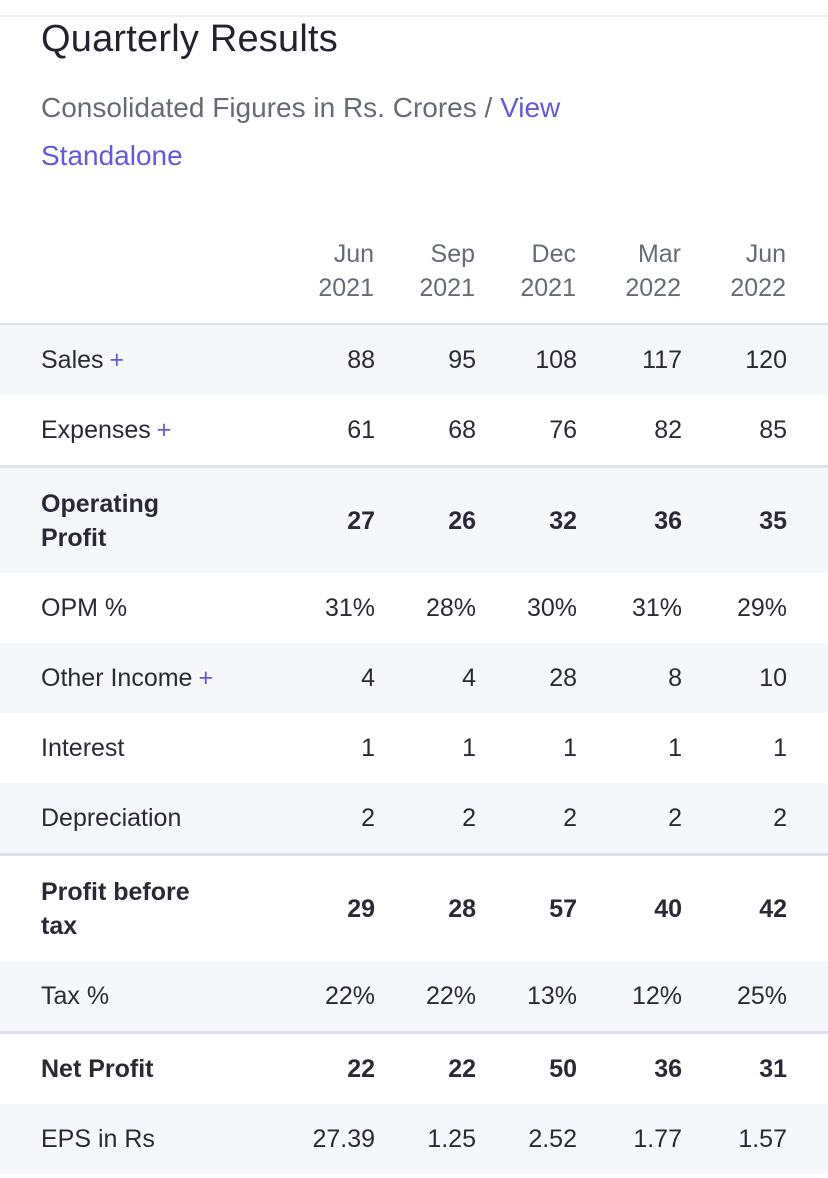 This screenshot has height=1178, width=828. I want to click on cell-value: 28%, so click(450, 607).